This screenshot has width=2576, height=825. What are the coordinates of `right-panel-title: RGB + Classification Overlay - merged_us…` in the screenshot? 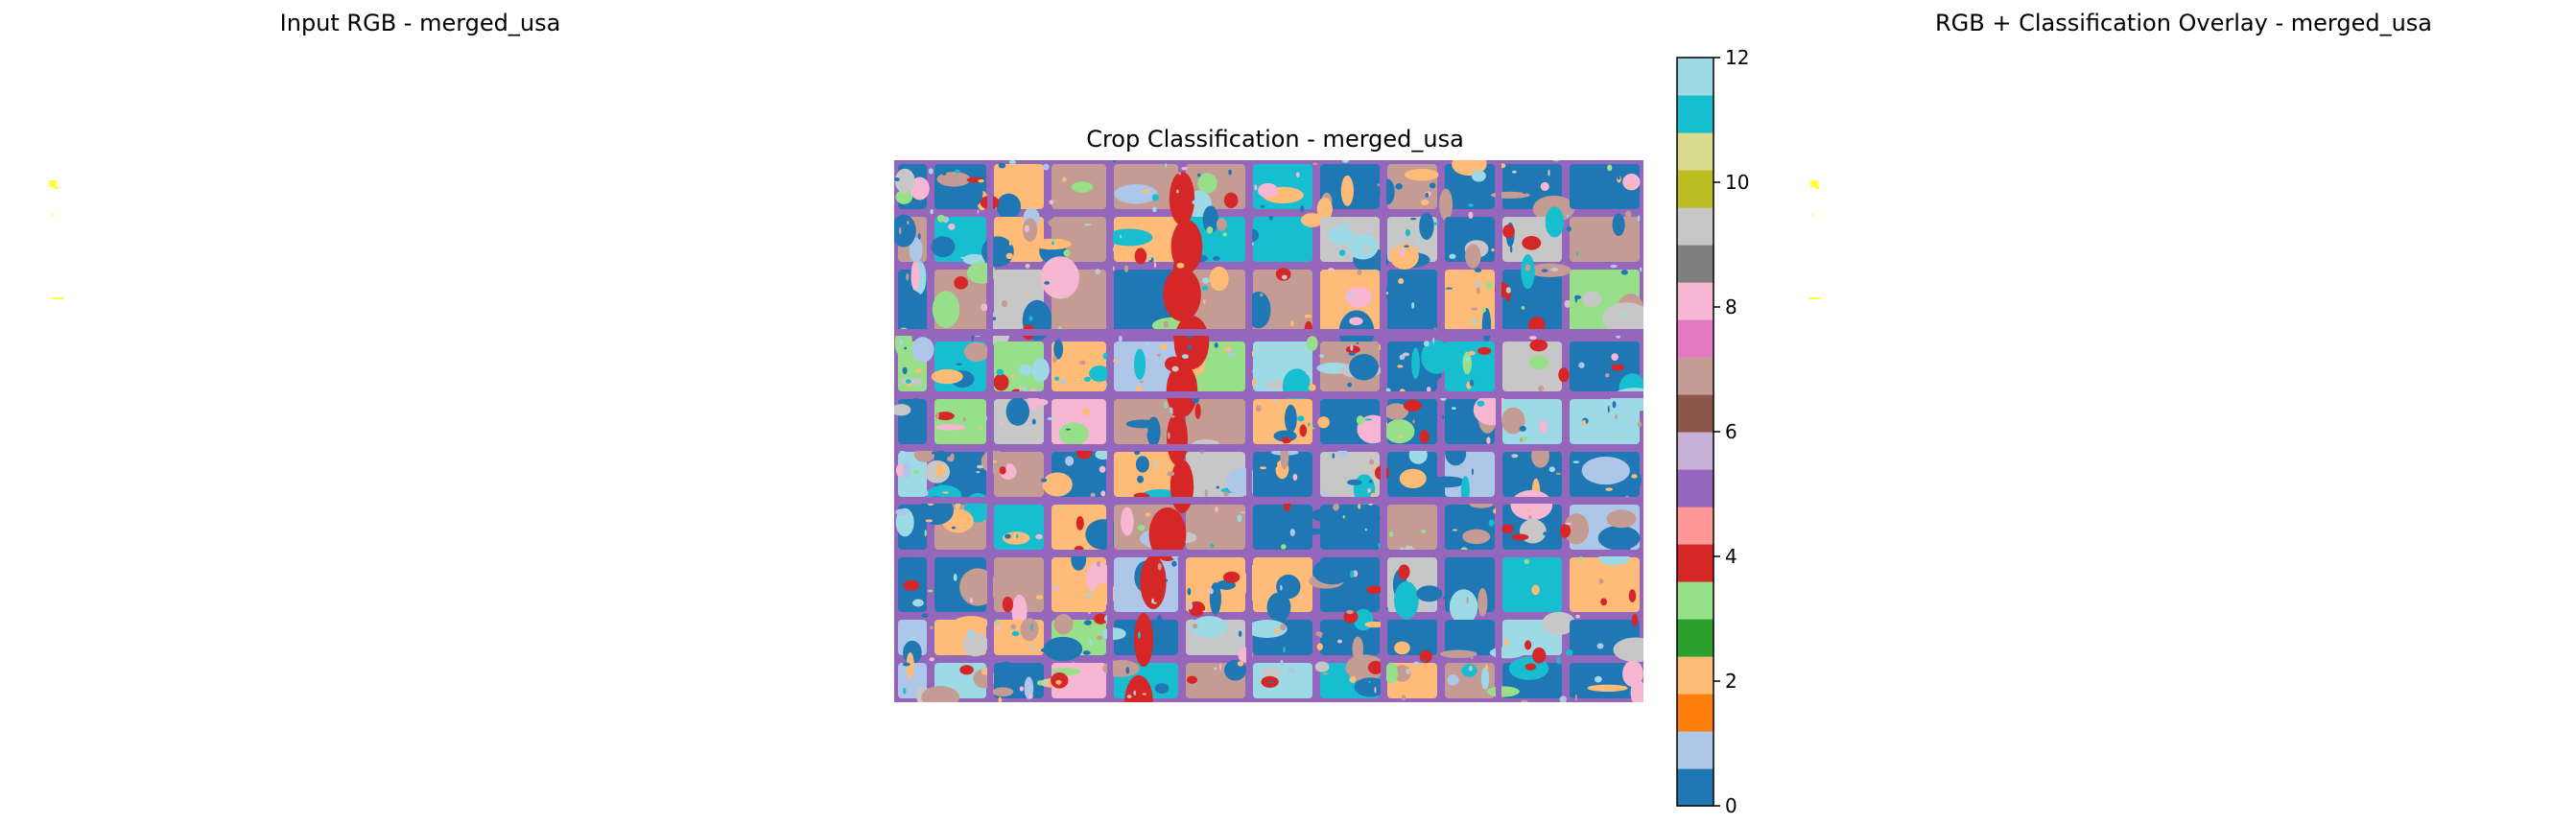 It's located at (2184, 23).